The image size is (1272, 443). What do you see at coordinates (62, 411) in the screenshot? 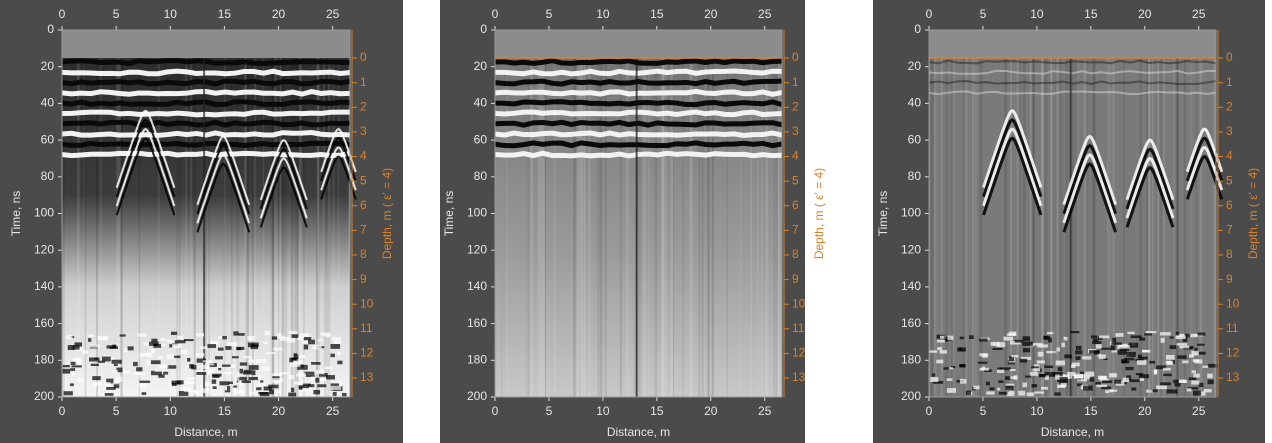
I see `x-tick-label: 0` at bounding box center [62, 411].